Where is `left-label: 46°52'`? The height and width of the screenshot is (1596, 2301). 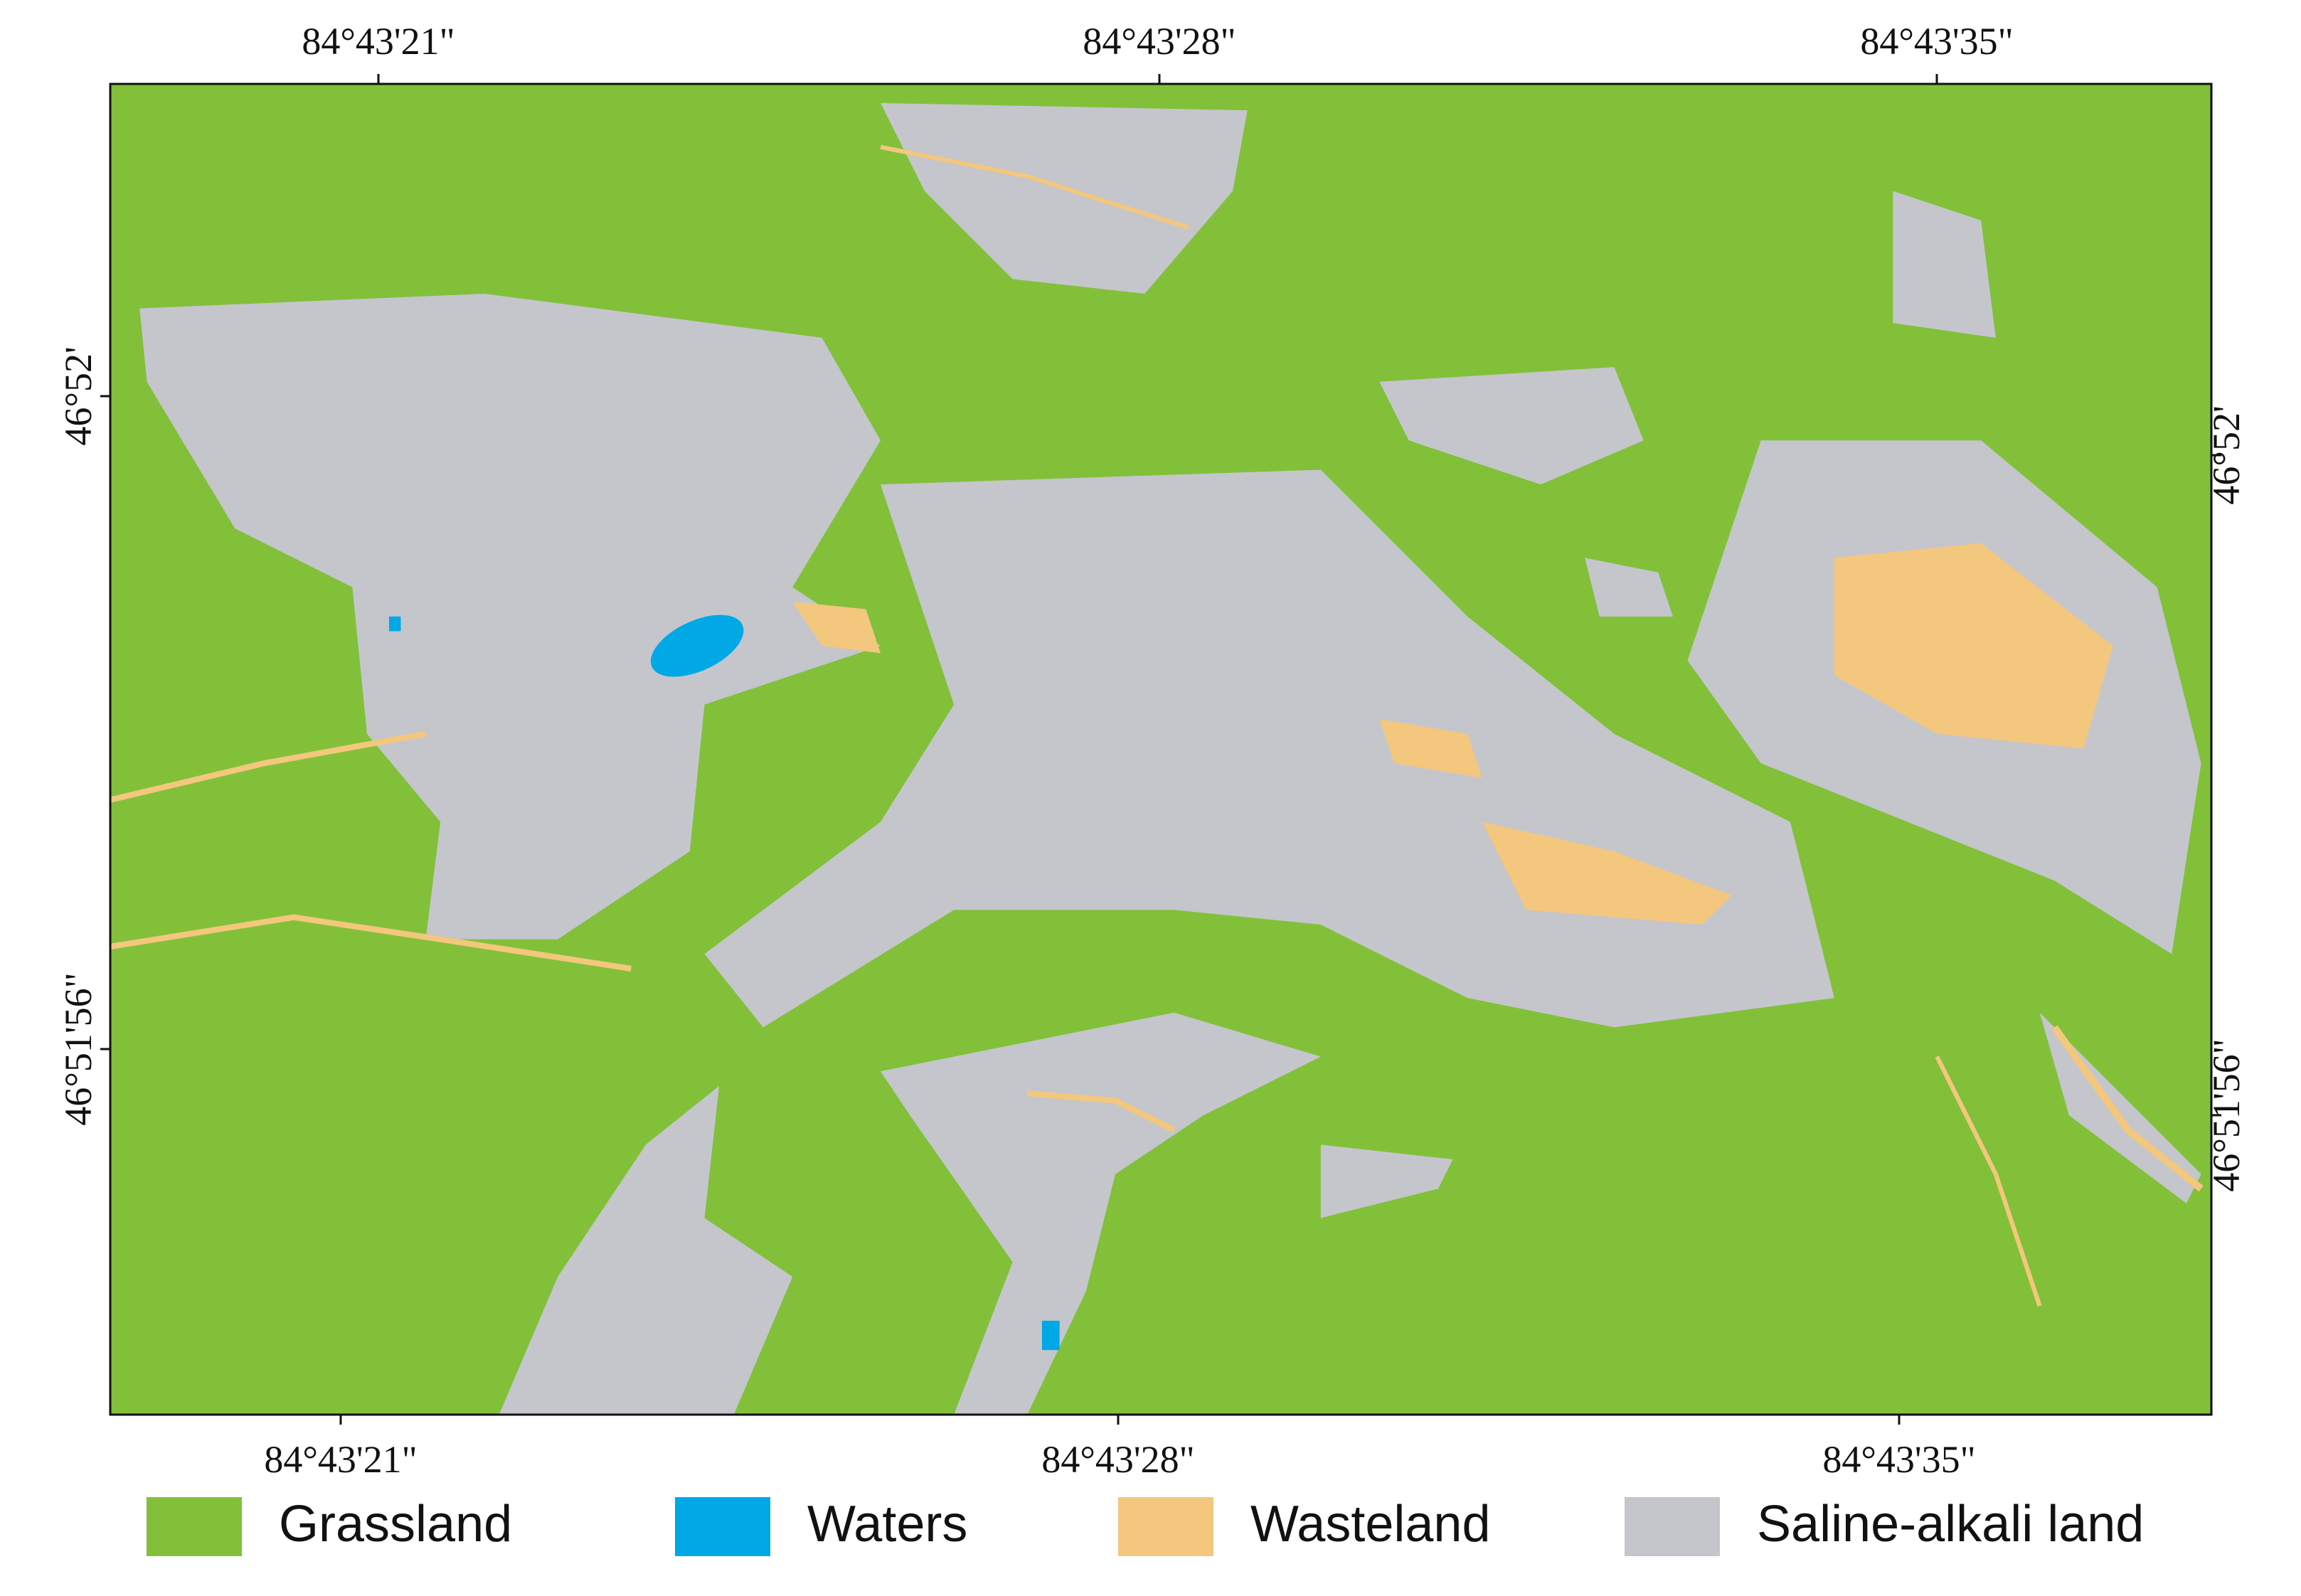
left-label: 46°52' is located at coordinates (78, 395).